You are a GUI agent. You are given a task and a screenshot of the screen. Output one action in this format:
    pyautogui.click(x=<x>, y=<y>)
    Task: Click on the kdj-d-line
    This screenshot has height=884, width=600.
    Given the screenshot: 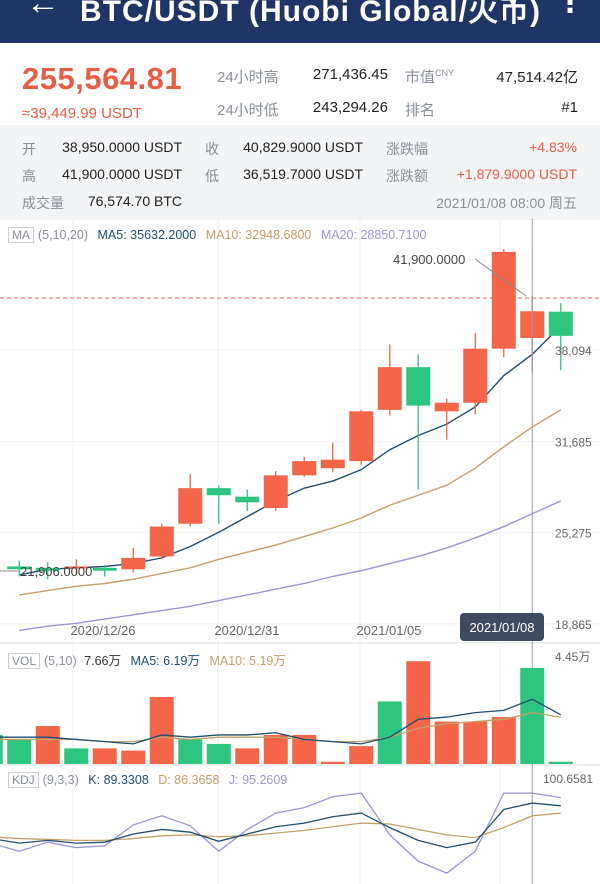 What is the action you would take?
    pyautogui.click(x=280, y=827)
    